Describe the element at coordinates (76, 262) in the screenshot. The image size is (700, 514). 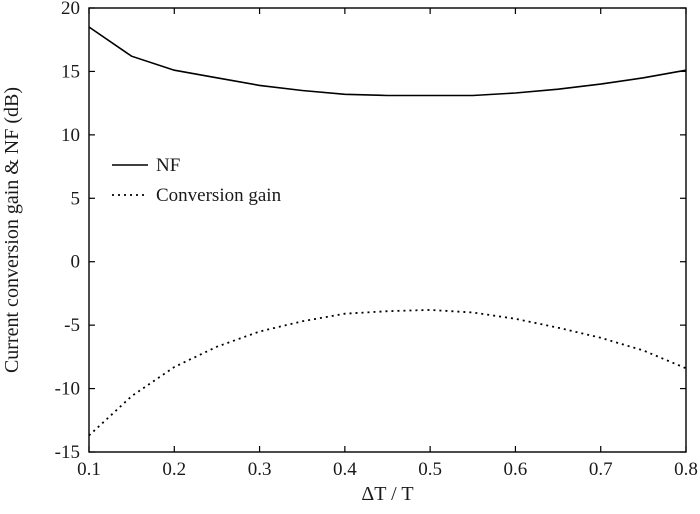
I see `y-tick-label: 0` at that location.